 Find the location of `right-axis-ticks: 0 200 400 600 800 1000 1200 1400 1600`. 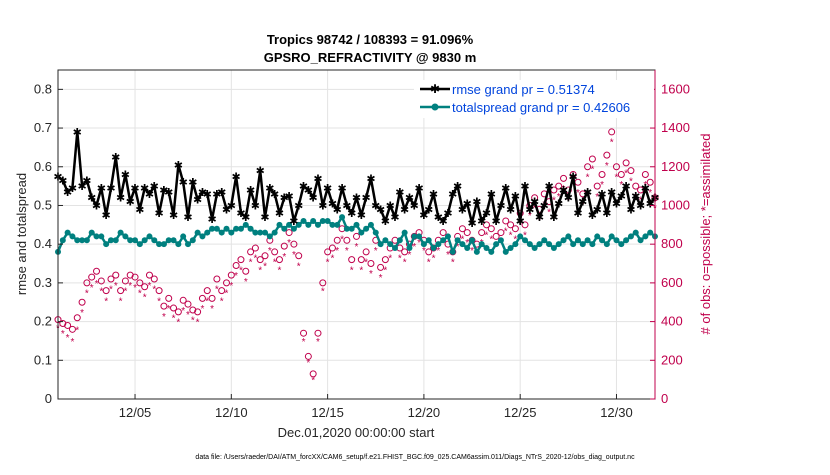

right-axis-ticks: 0 200 400 600 800 1000 1200 1400 1600 is located at coordinates (670, 238).